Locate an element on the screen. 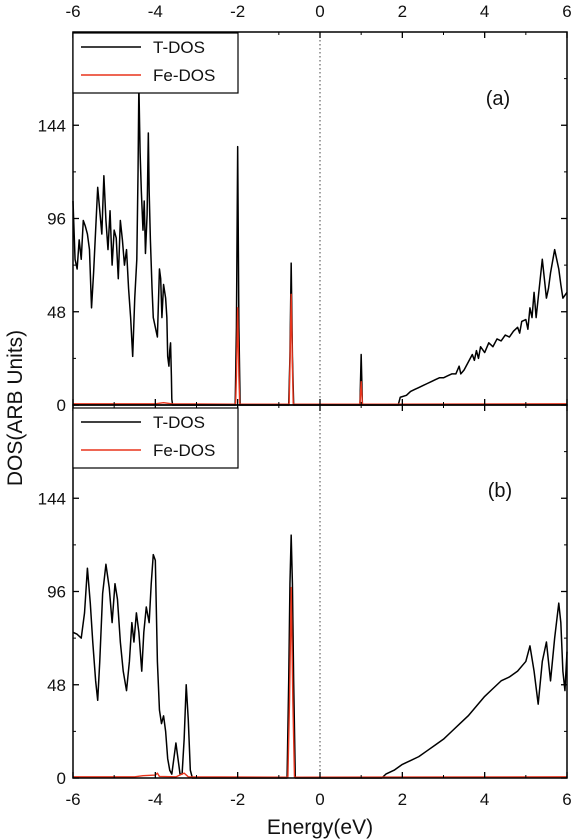 The width and height of the screenshot is (574, 840). x-tick-label: 6 is located at coordinates (566, 799).